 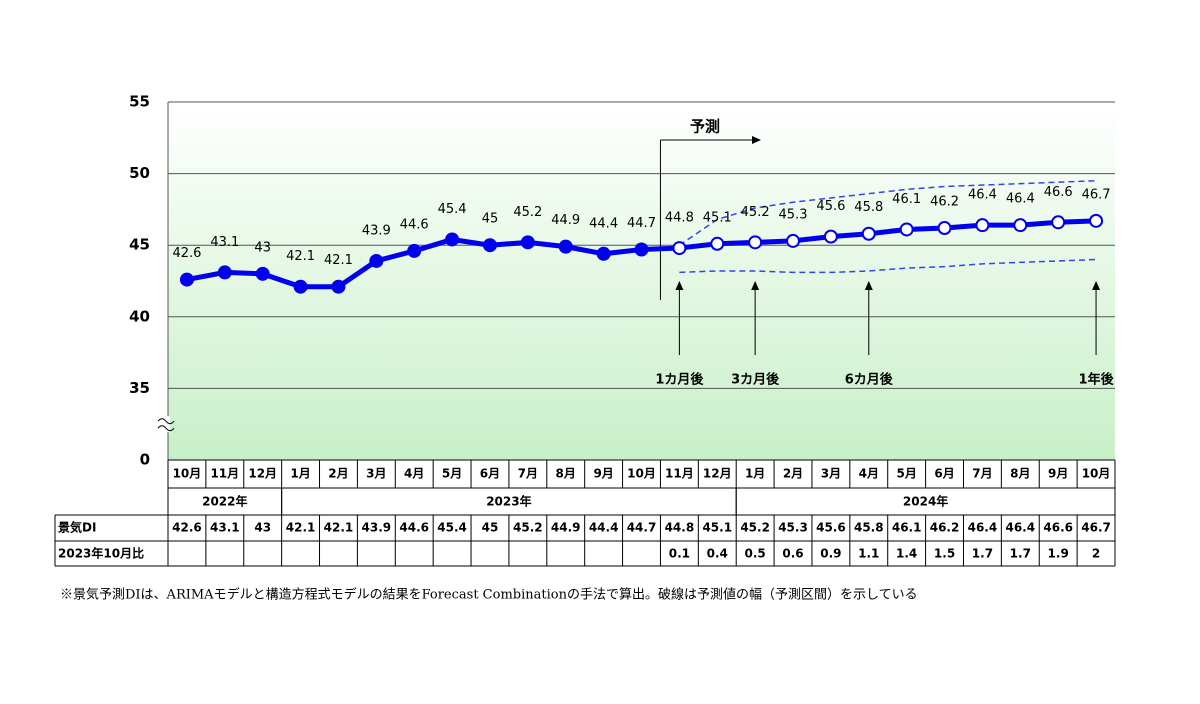 What do you see at coordinates (679, 554) in the screenshot?
I see `table-cell: 0.1` at bounding box center [679, 554].